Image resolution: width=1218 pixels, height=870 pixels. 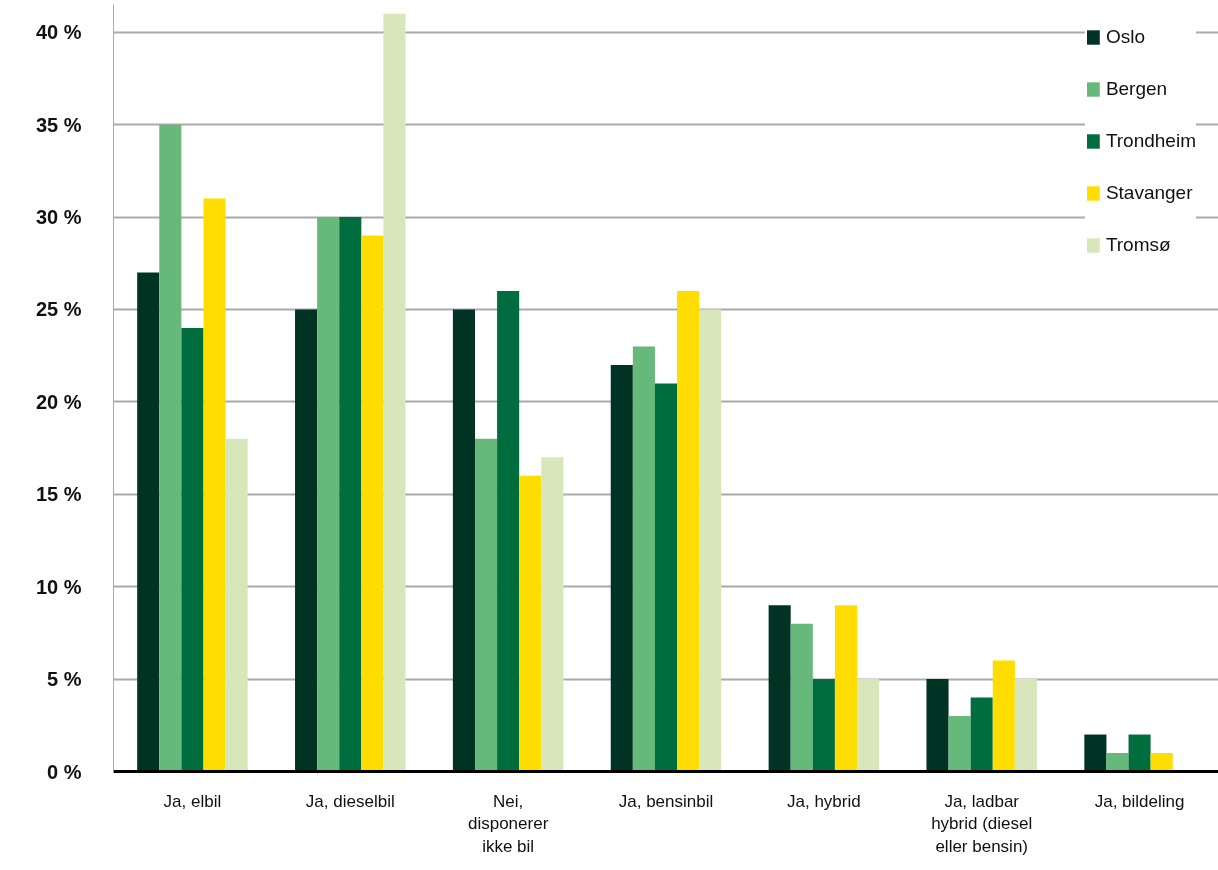 What do you see at coordinates (1149, 193) in the screenshot?
I see `legend-label: Stavanger` at bounding box center [1149, 193].